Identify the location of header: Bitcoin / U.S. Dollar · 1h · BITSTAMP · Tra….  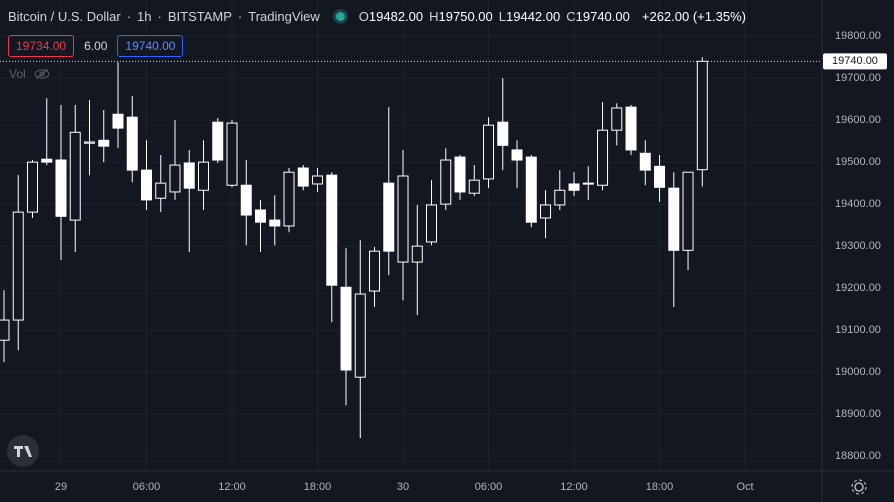
(380, 16).